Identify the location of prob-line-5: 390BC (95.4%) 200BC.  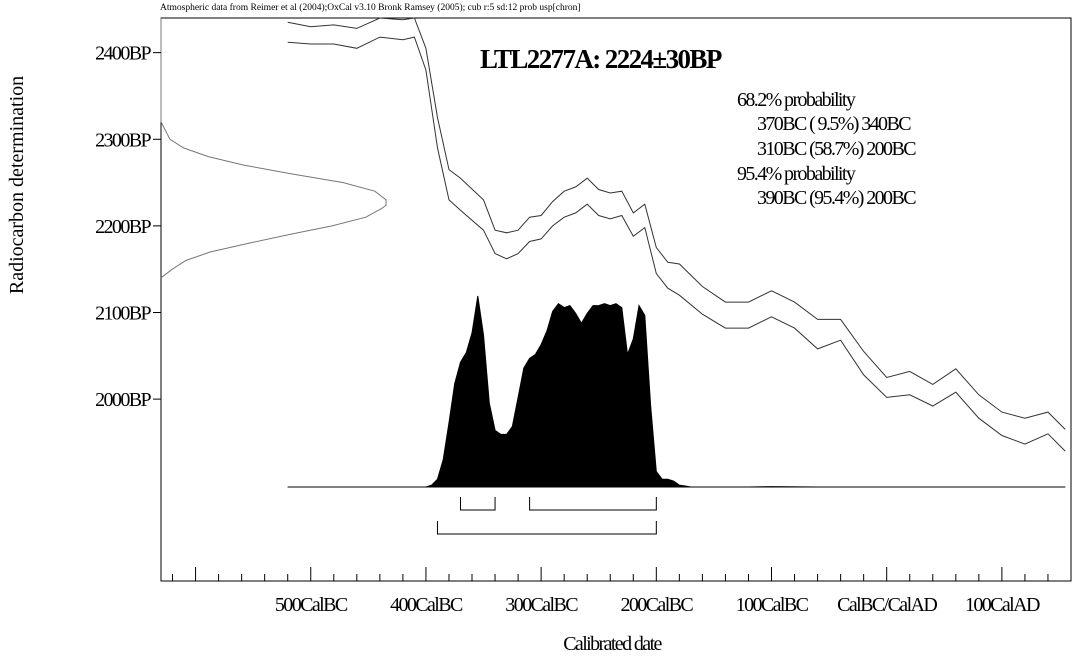
(836, 198).